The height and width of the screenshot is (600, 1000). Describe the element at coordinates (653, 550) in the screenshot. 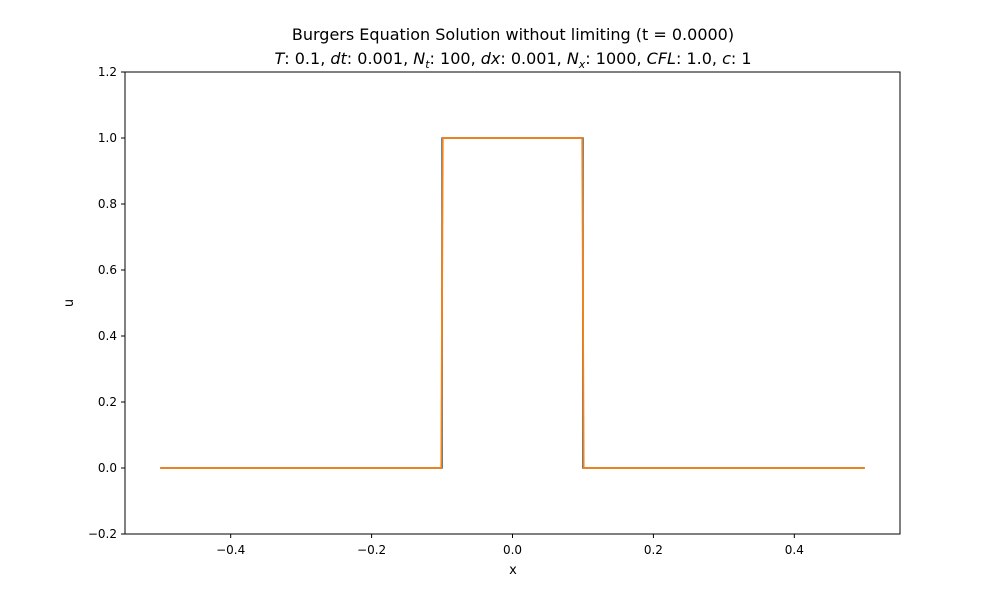

I see `x-tick-label: 0.2` at that location.